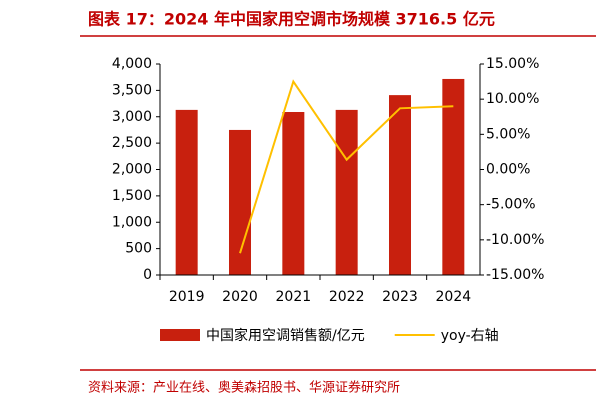 This screenshot has width=614, height=408. What do you see at coordinates (132, 143) in the screenshot?
I see `y-tick-label: 2,500` at bounding box center [132, 143].